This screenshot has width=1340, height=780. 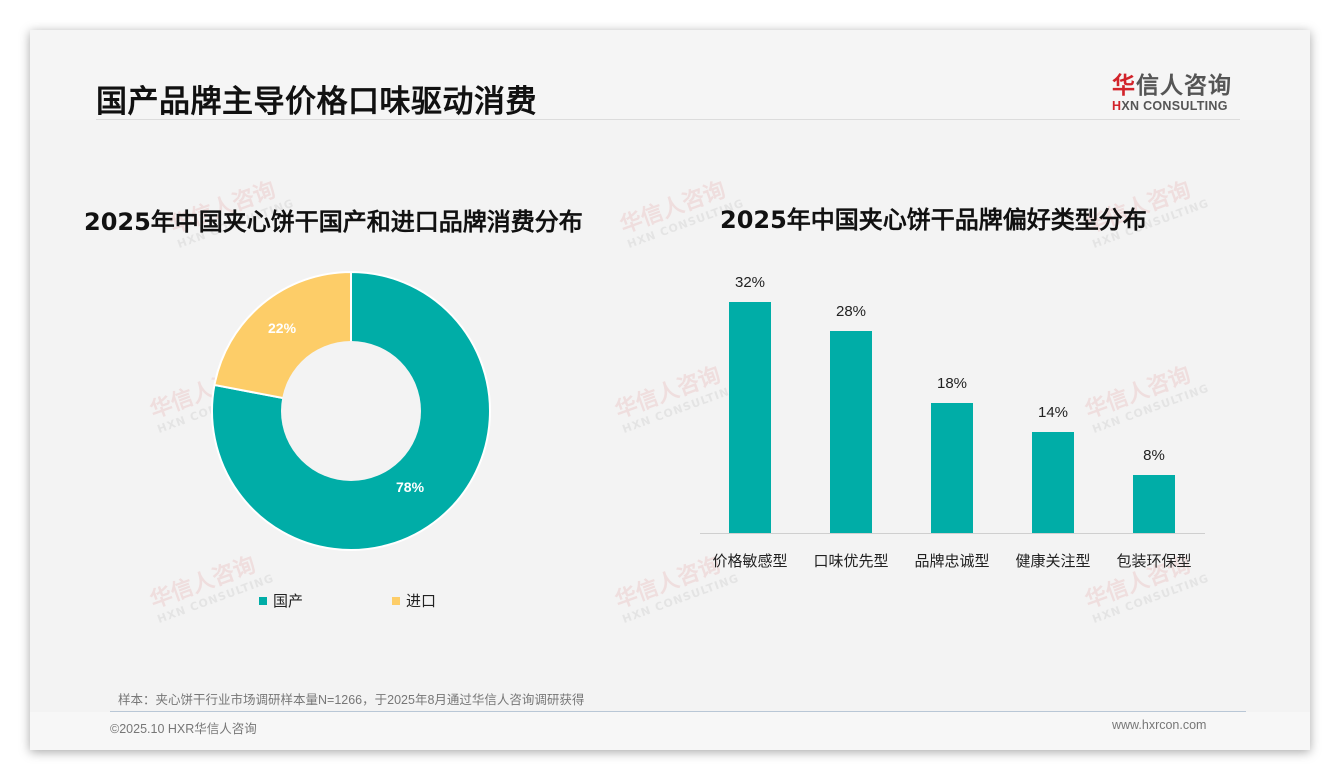 I want to click on header-divider, so click(x=668, y=119).